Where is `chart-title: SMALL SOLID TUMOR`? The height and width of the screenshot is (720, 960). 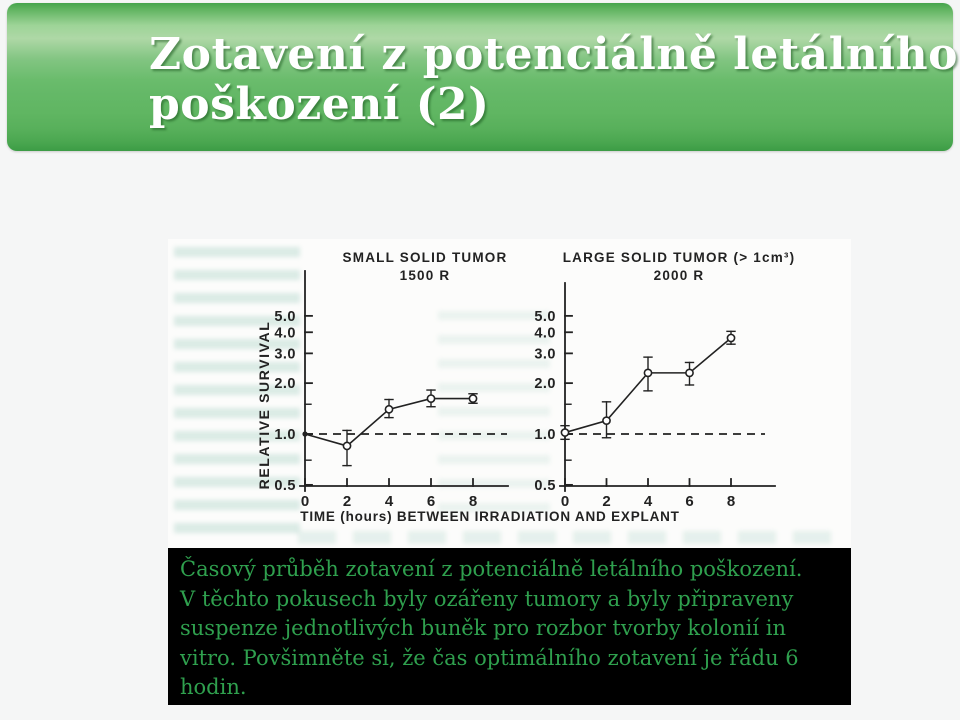
chart-title: SMALL SOLID TUMOR is located at coordinates (425, 257).